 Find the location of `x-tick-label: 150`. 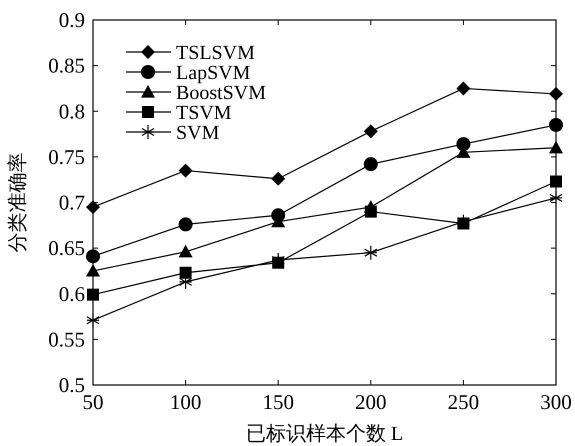

x-tick-label: 150 is located at coordinates (278, 402).